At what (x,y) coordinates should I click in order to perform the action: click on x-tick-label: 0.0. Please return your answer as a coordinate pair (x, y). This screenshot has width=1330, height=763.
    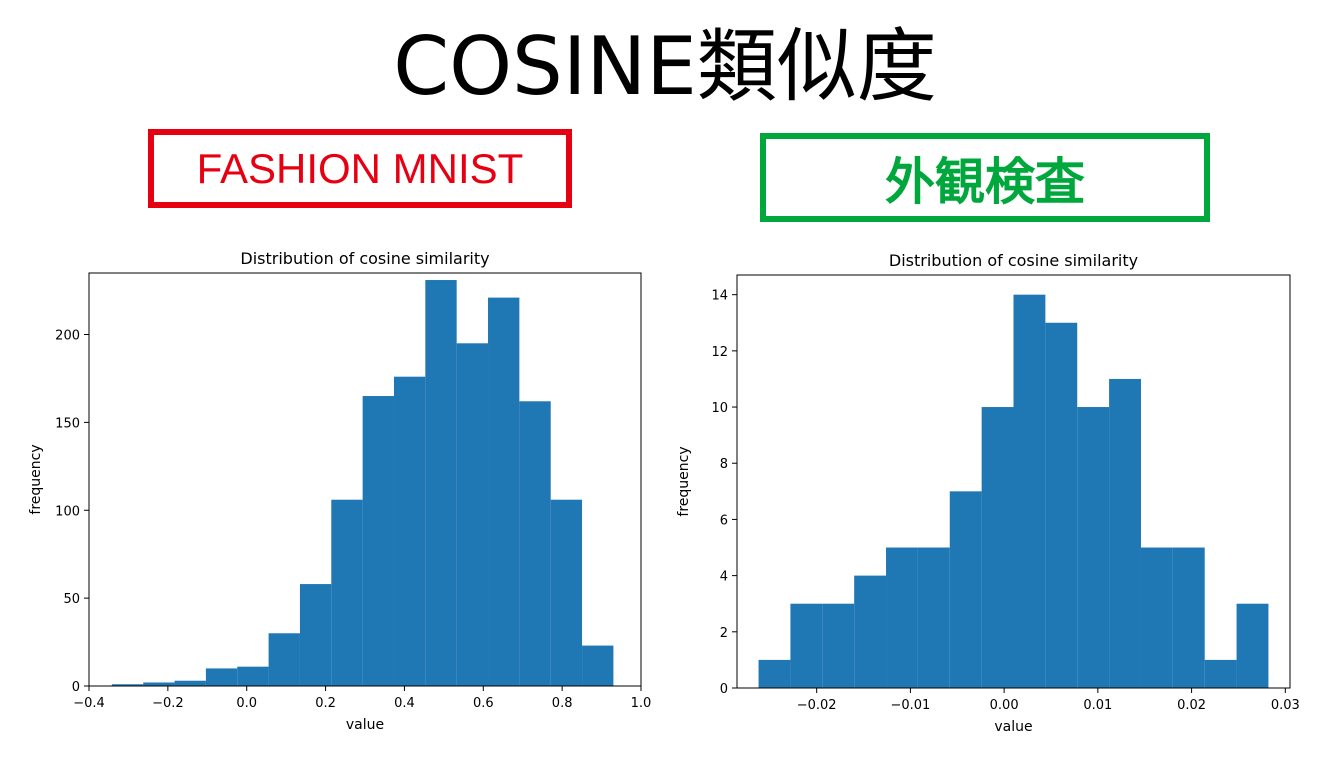
    Looking at the image, I should click on (246, 703).